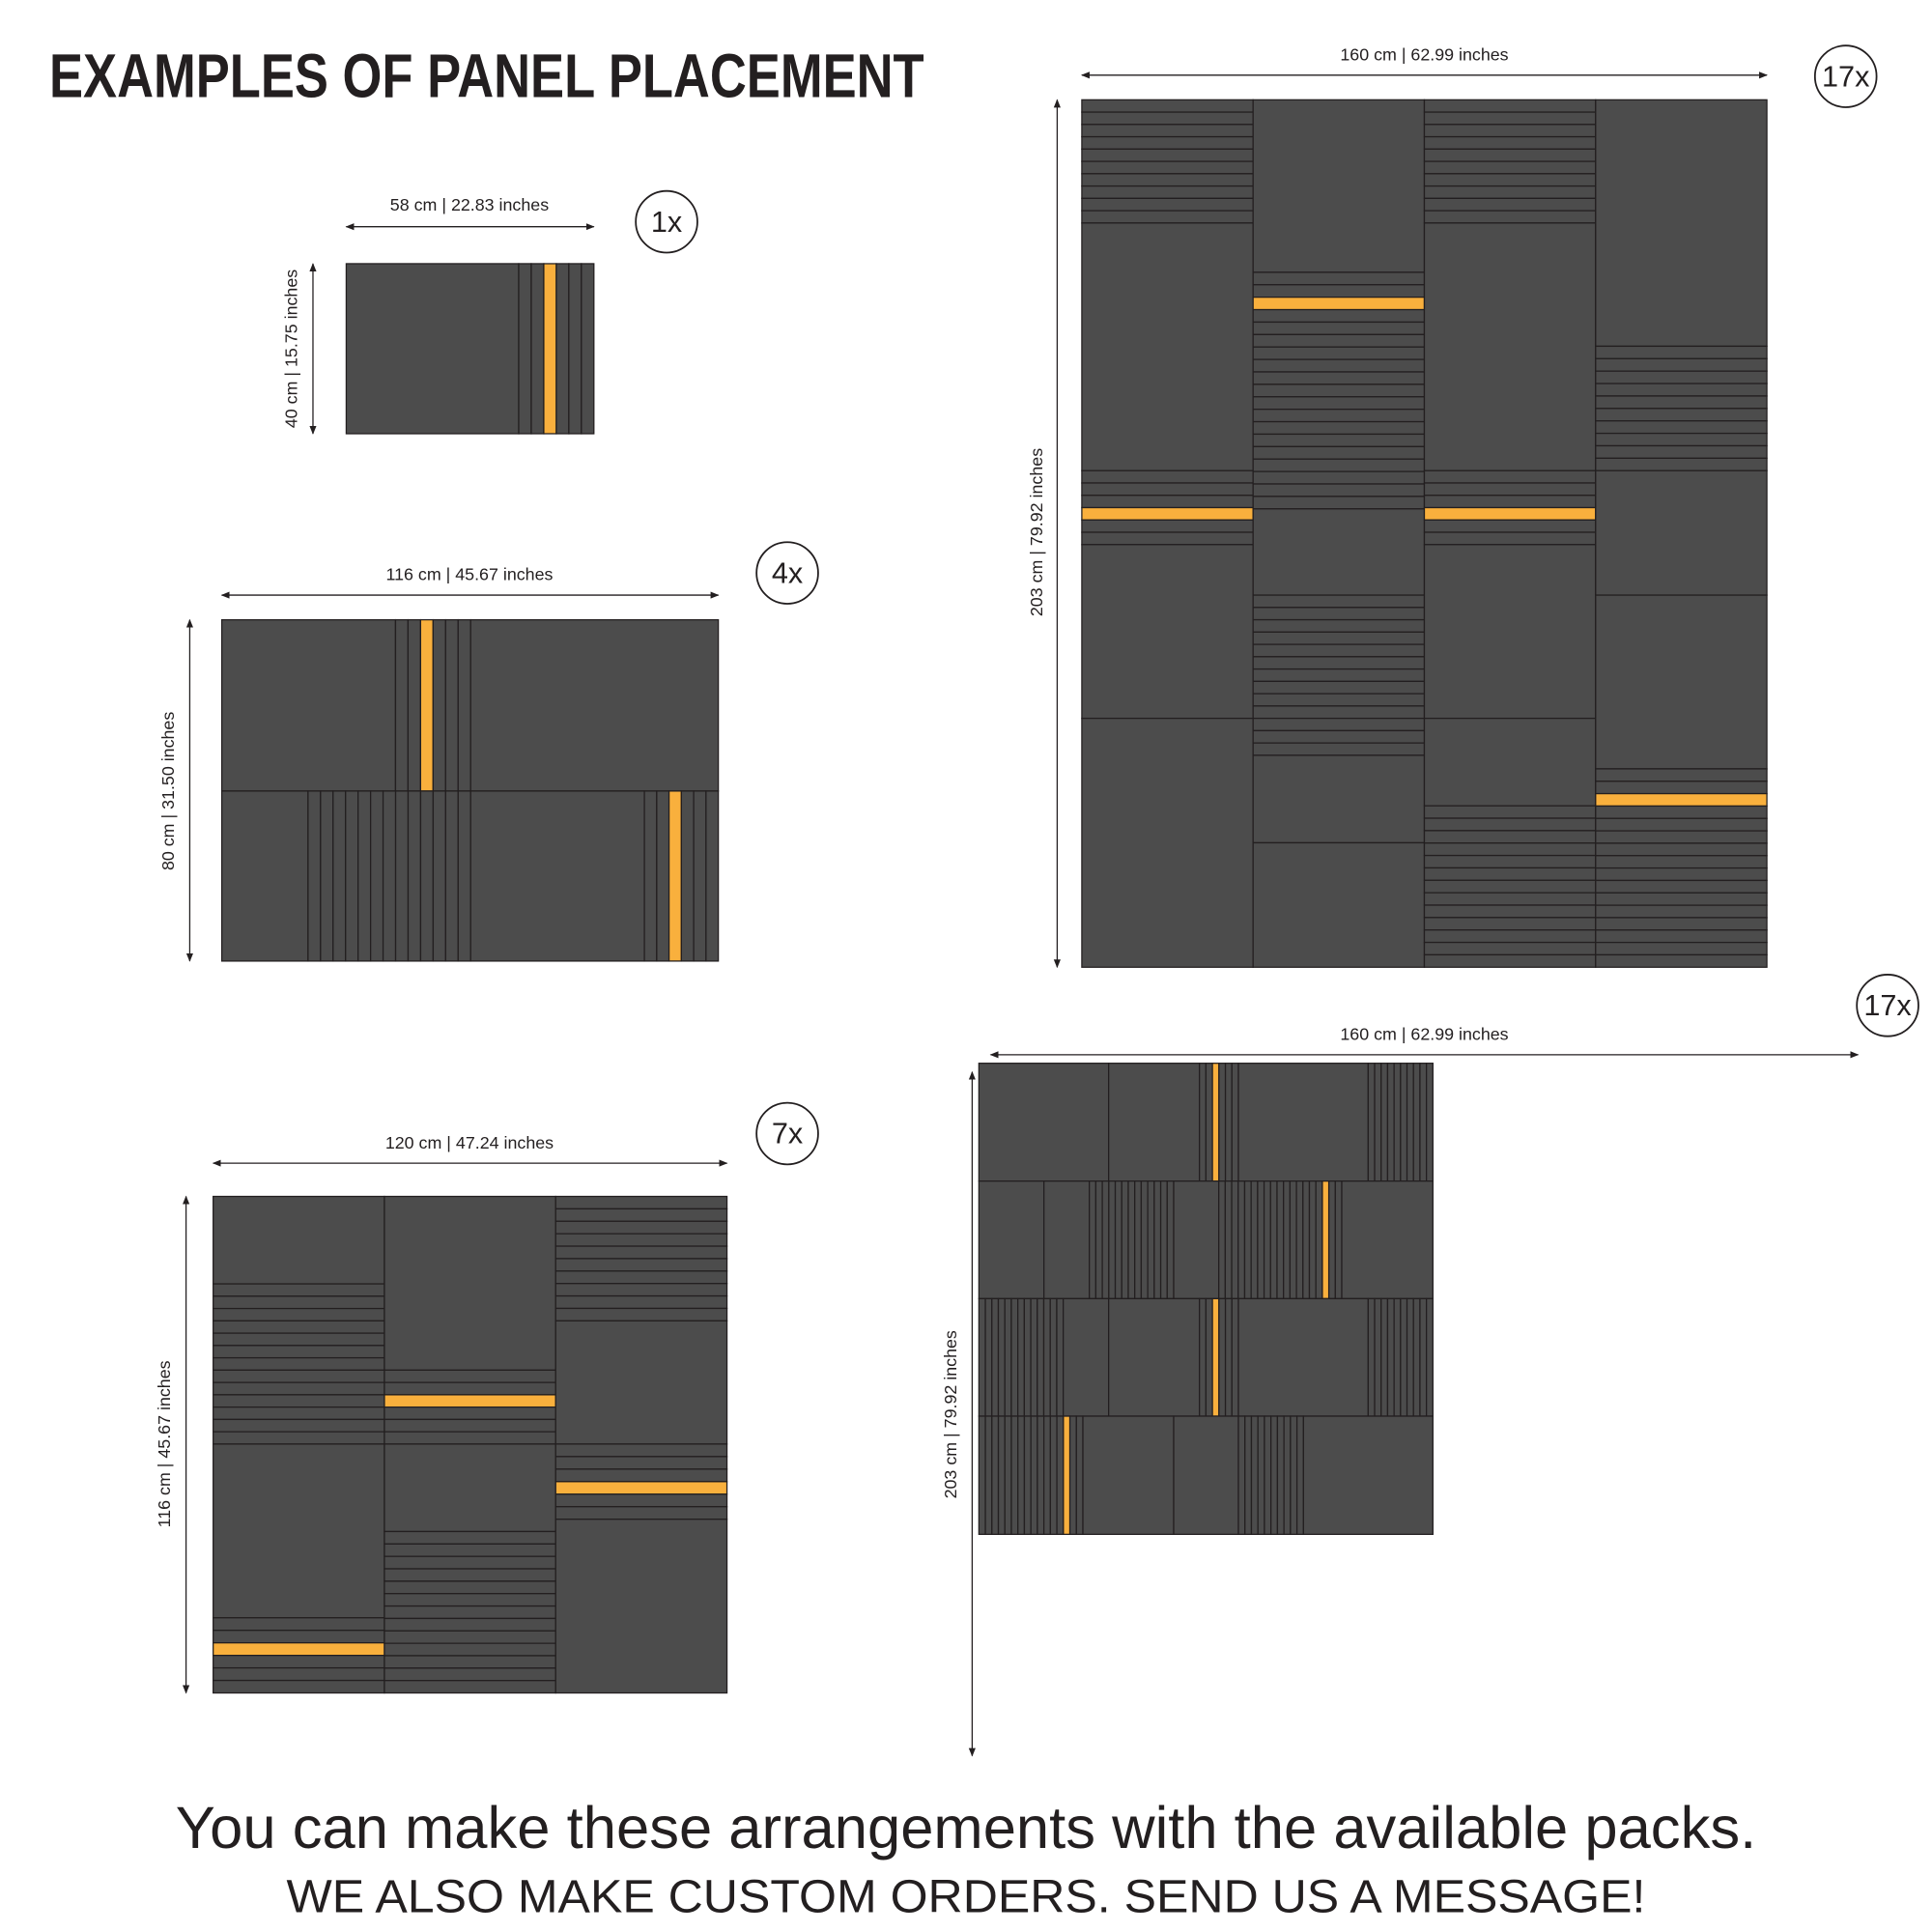 Image resolution: width=1932 pixels, height=1932 pixels. What do you see at coordinates (1036, 532) in the screenshot?
I see `height-label: 203 cm | 79.92 inches` at bounding box center [1036, 532].